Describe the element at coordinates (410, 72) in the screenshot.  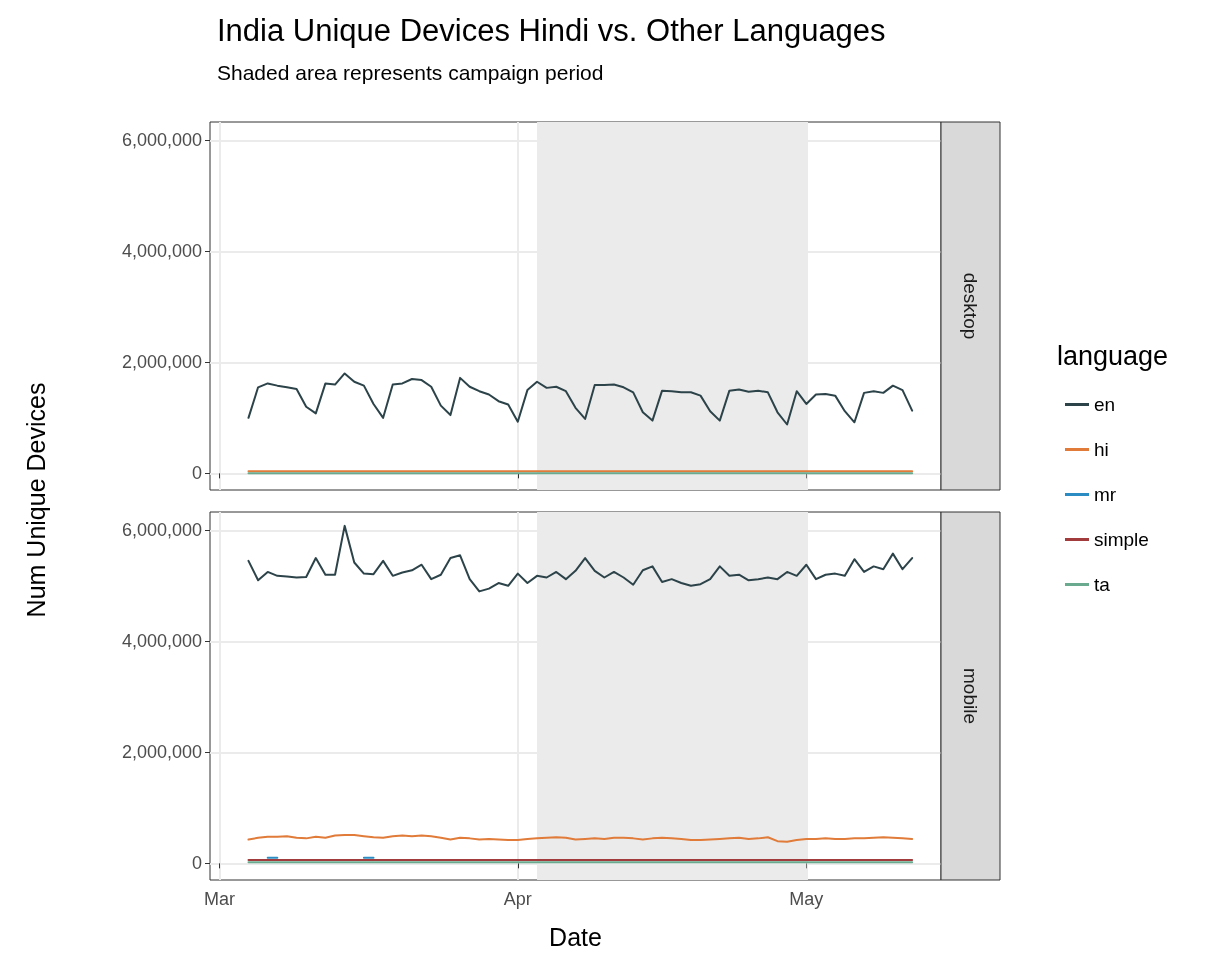
I see `chart-subtitle: Shaded area represents campaign period` at that location.